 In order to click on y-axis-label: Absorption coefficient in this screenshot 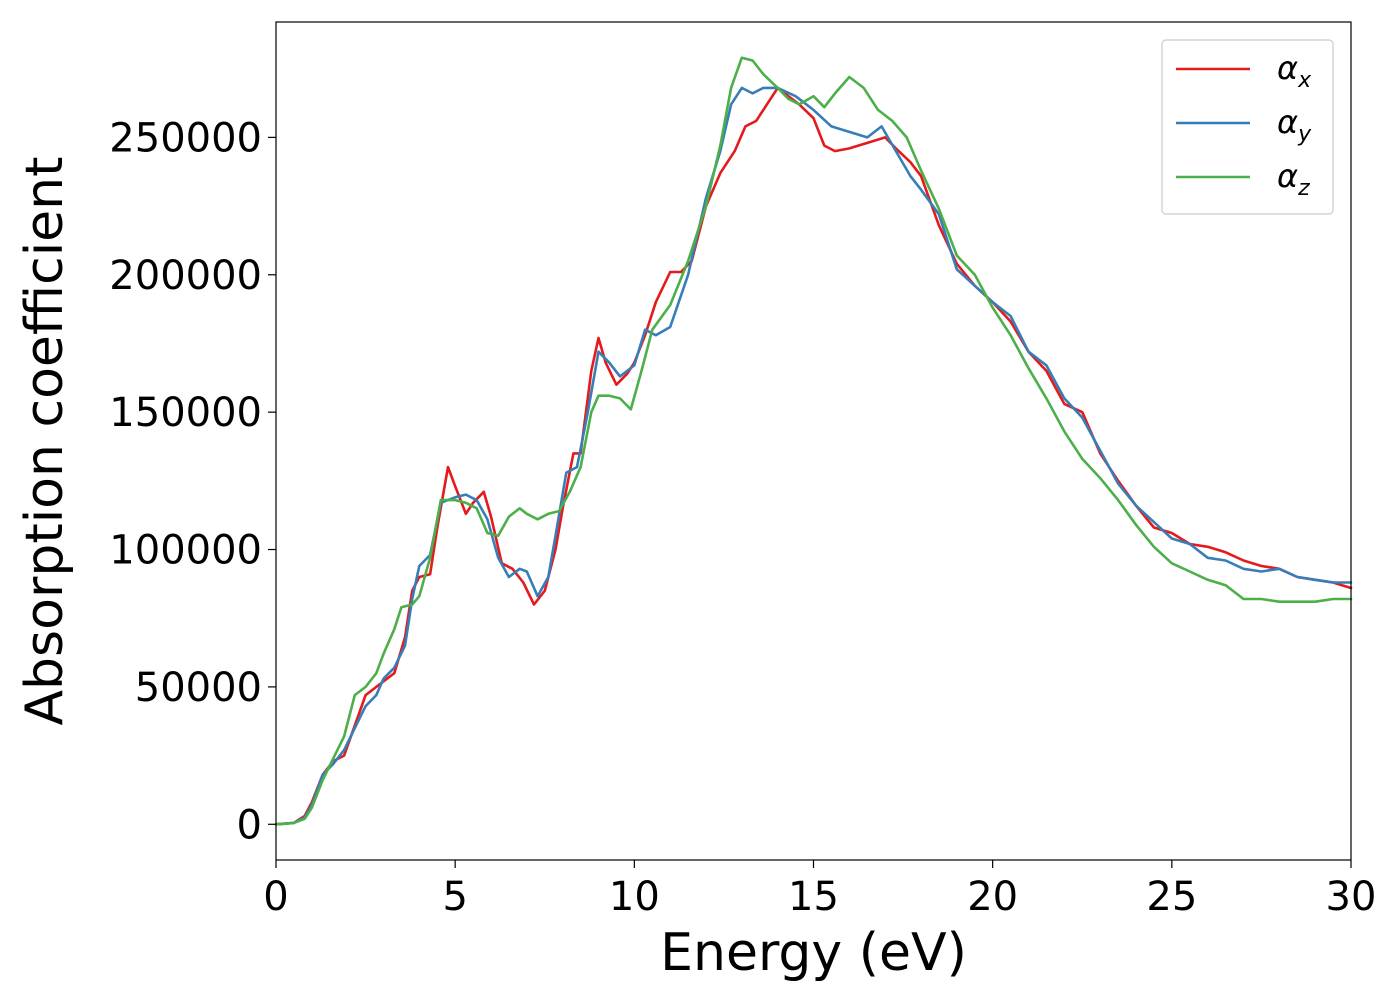, I will do `click(45, 440)`.